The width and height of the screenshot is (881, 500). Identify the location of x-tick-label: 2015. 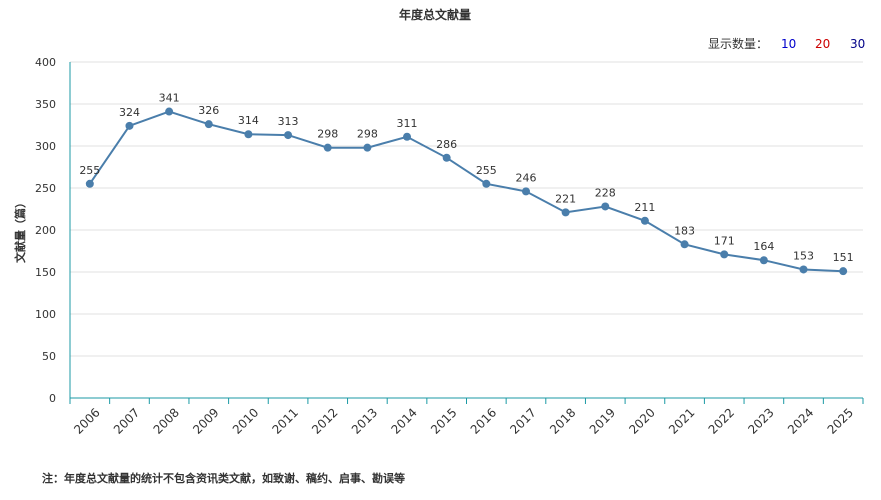
(443, 420).